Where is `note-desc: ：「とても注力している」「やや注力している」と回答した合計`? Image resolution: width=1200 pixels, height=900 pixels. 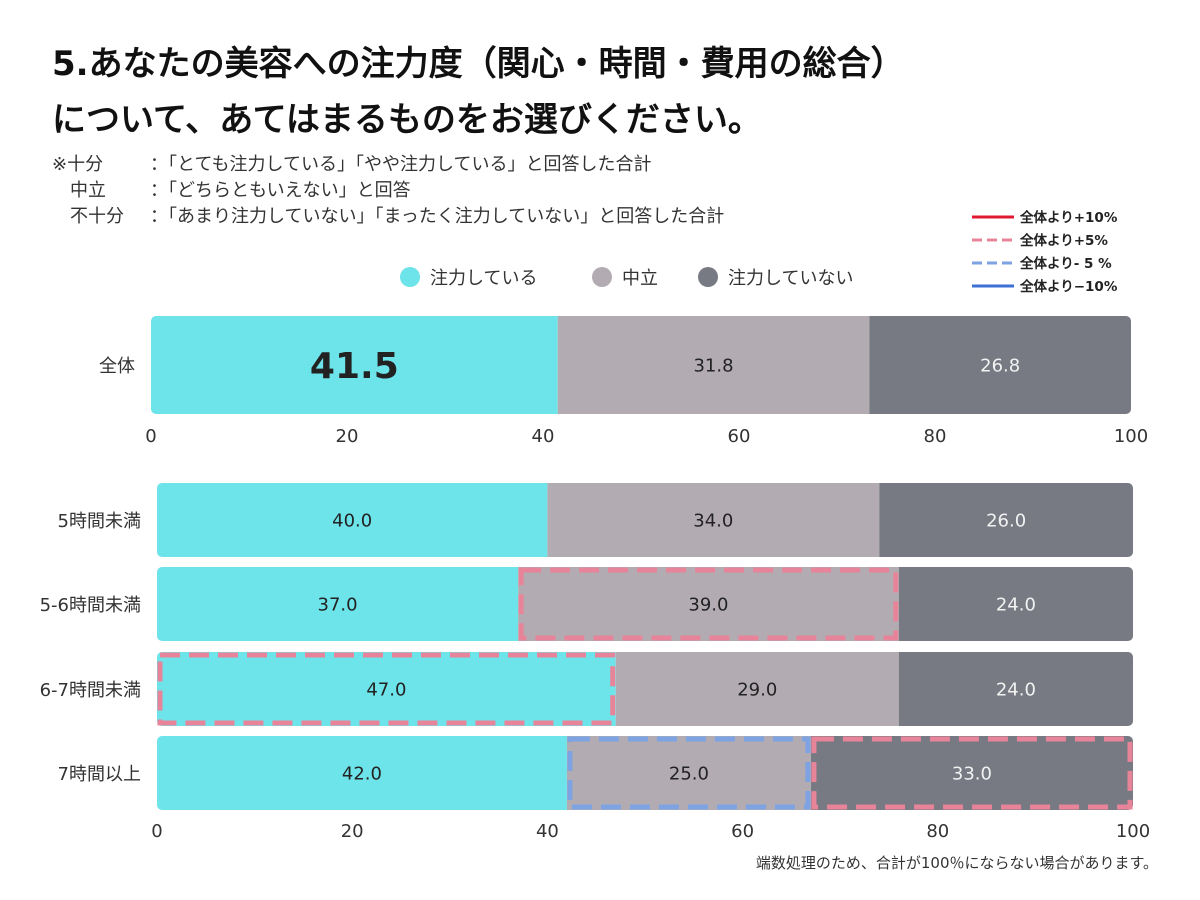 note-desc: ：「とても注力している」「やや注力している」と回答した合計 is located at coordinates (401, 164).